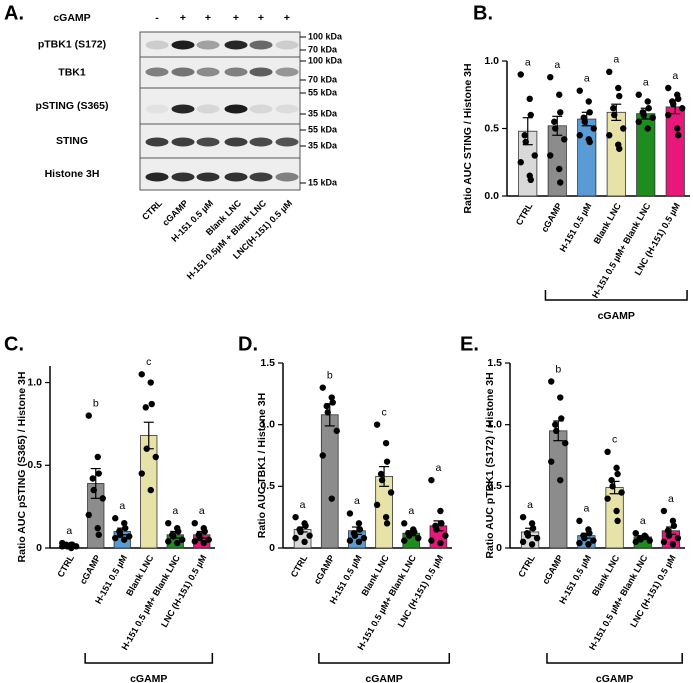 The height and width of the screenshot is (683, 693). What do you see at coordinates (272, 548) in the screenshot?
I see `y-tick-label: 0` at bounding box center [272, 548].